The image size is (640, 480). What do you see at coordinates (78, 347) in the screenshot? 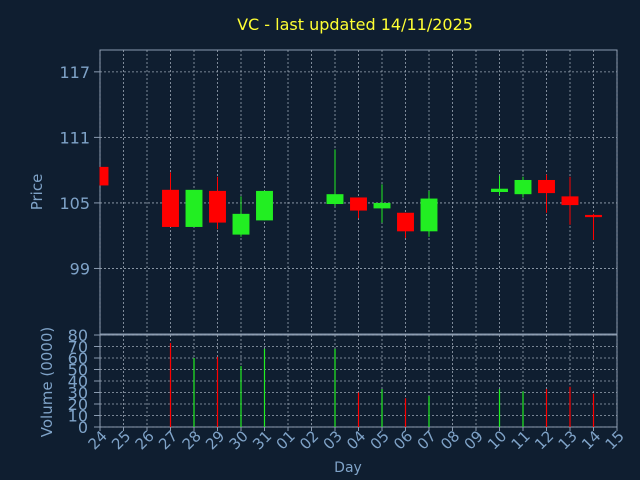
I see `volume-tick-label: 70` at bounding box center [78, 347].